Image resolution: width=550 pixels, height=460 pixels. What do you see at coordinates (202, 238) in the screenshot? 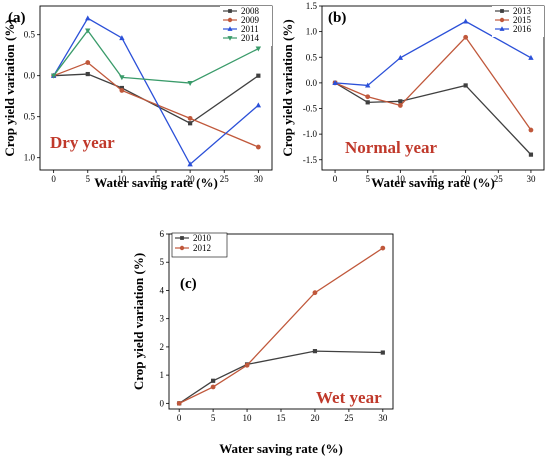
I see `legend-entry: 2010` at bounding box center [202, 238].